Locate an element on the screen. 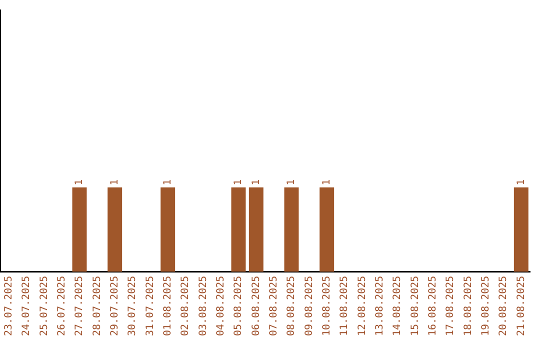 This screenshot has width=540, height=340. x-tick-label: 14.08.2025 is located at coordinates (398, 306).